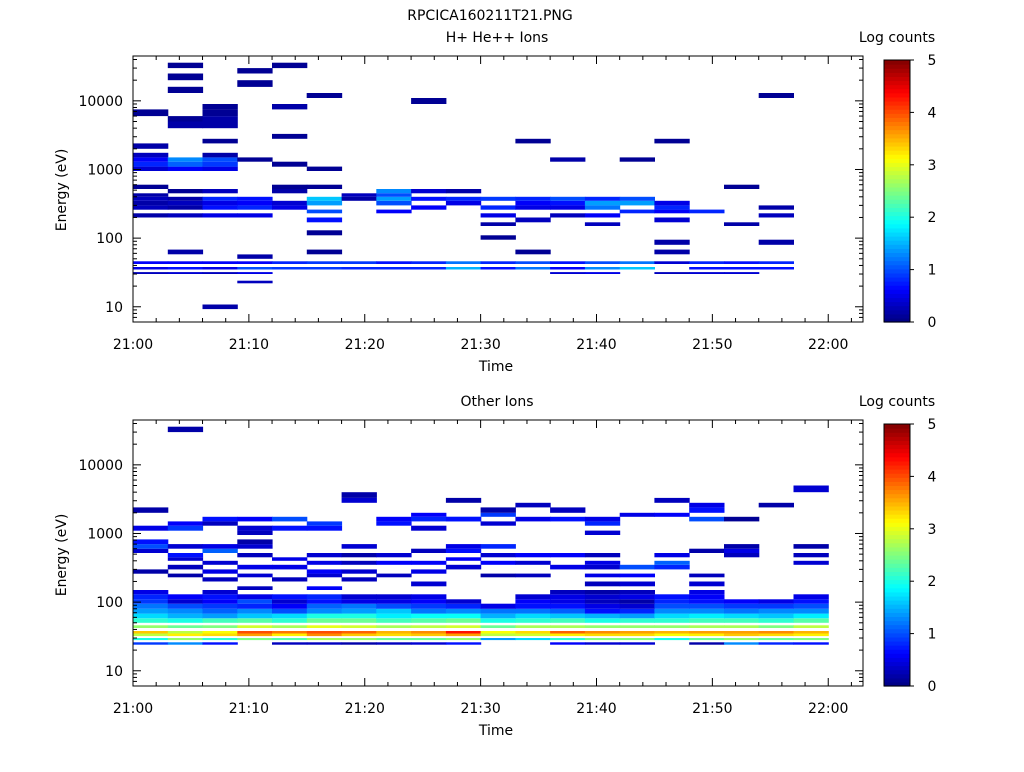 The width and height of the screenshot is (1024, 772). What do you see at coordinates (480, 345) in the screenshot?
I see `x-tick-label: 21:30` at bounding box center [480, 345].